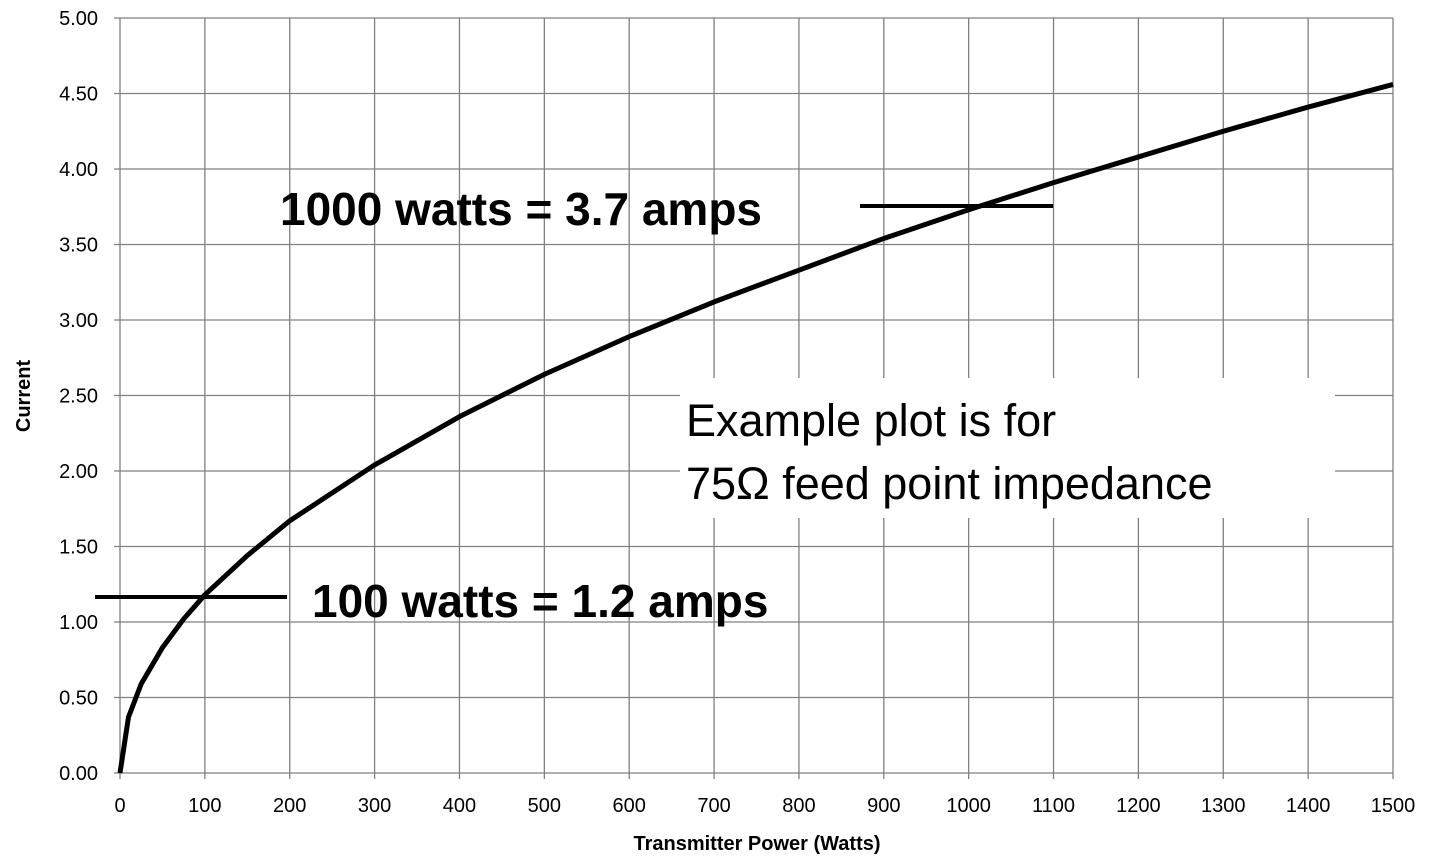 This screenshot has width=1431, height=857. I want to click on note-text: 75Ω feed point impedance, so click(949, 483).